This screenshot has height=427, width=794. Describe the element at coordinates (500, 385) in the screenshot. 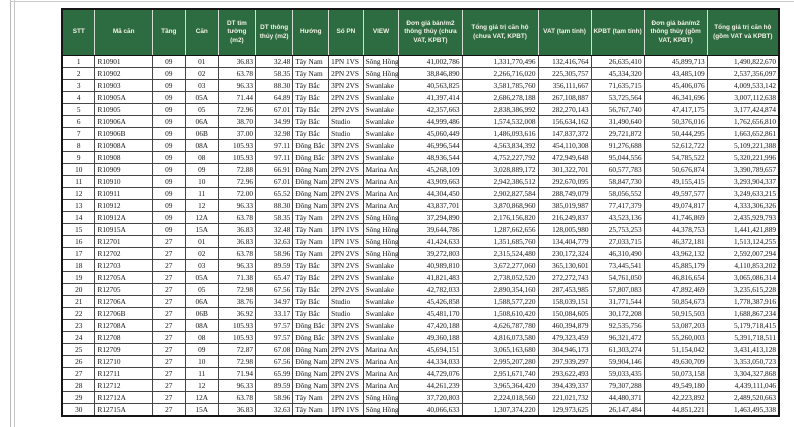

I see `cell-tong-gia-tri-chua-vat: 3,965,364,420` at that location.